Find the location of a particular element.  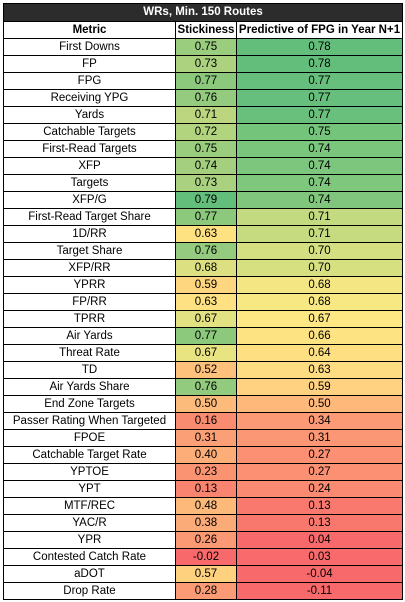

table-row: End Zone Targets 0.50 0.50 is located at coordinates (203, 404).